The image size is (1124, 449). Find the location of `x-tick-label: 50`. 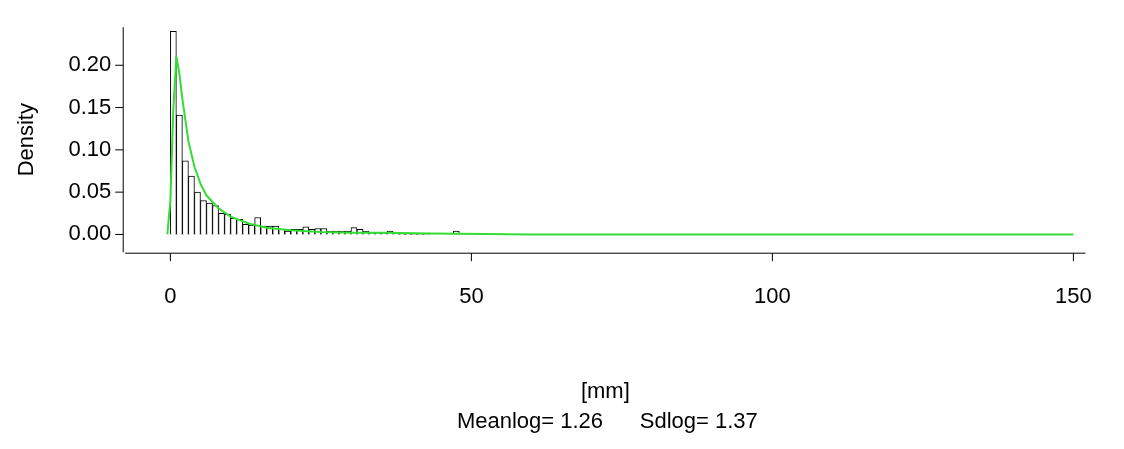

x-tick-label: 50 is located at coordinates (471, 296).